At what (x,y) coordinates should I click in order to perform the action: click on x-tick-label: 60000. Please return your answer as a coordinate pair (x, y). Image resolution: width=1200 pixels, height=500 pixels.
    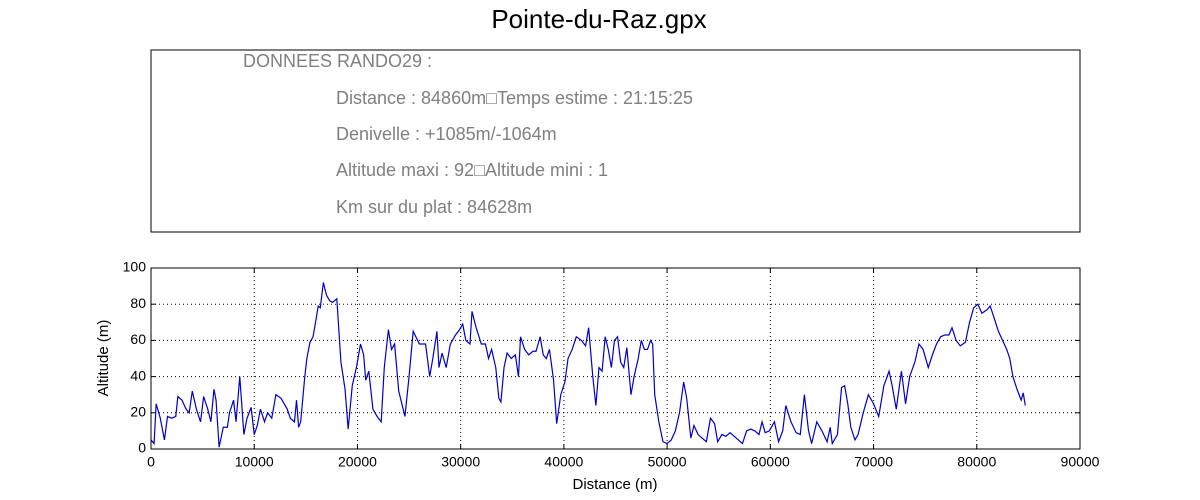
    Looking at the image, I should click on (770, 462).